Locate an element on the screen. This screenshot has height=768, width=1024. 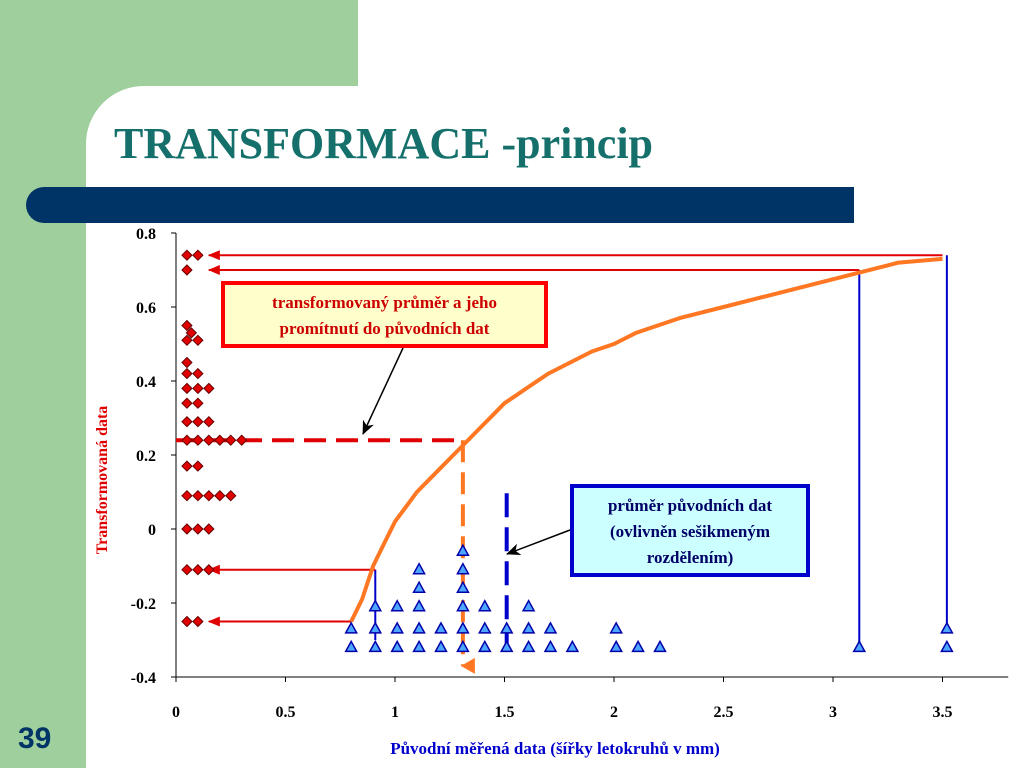
x-tick-label: 0.5 is located at coordinates (286, 712).